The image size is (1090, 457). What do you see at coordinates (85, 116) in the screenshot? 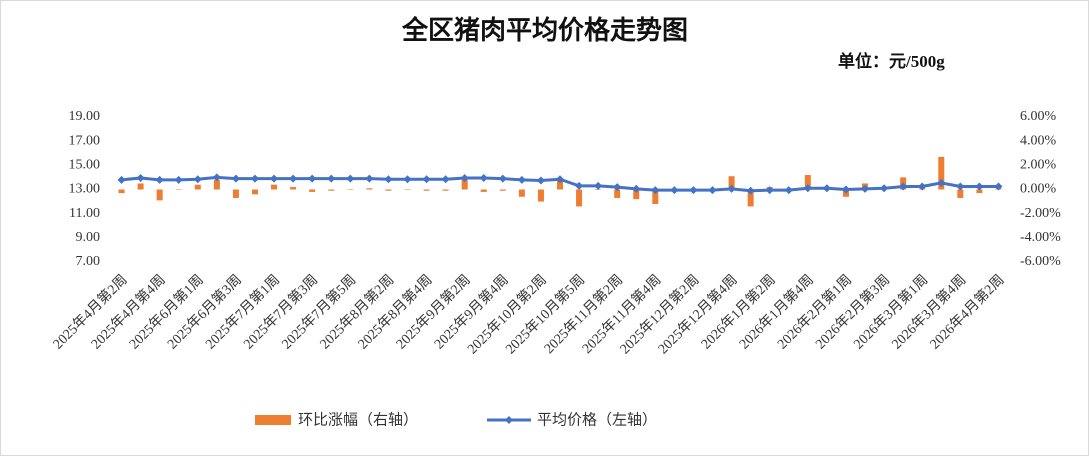
I see `y-tick-label: 19.00` at bounding box center [85, 116].